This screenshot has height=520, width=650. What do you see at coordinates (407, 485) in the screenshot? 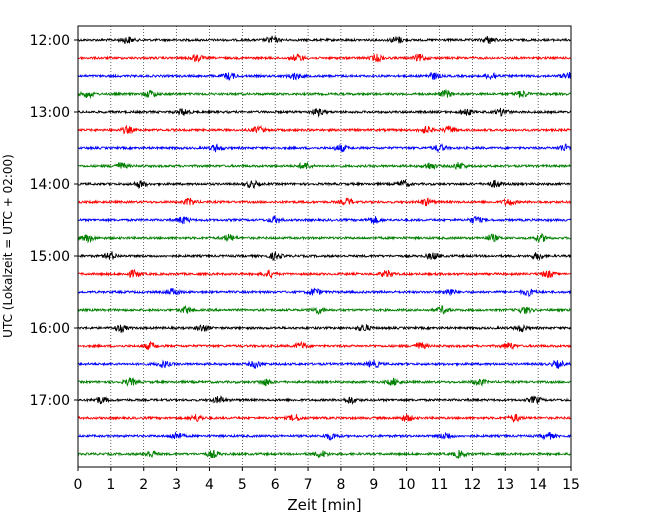
I see `x-tick-label-10: 10` at bounding box center [407, 485].